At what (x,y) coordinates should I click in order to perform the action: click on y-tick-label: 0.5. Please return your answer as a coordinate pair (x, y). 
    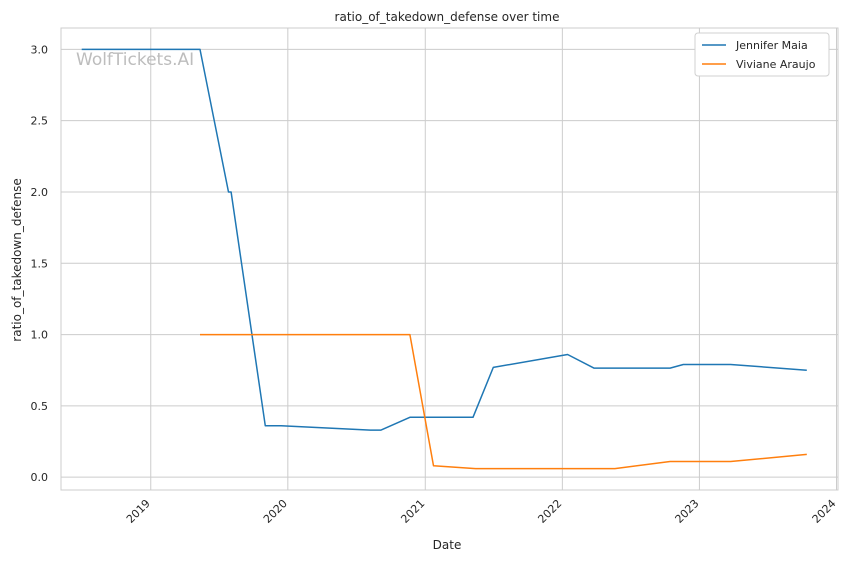
    Looking at the image, I should click on (40, 406).